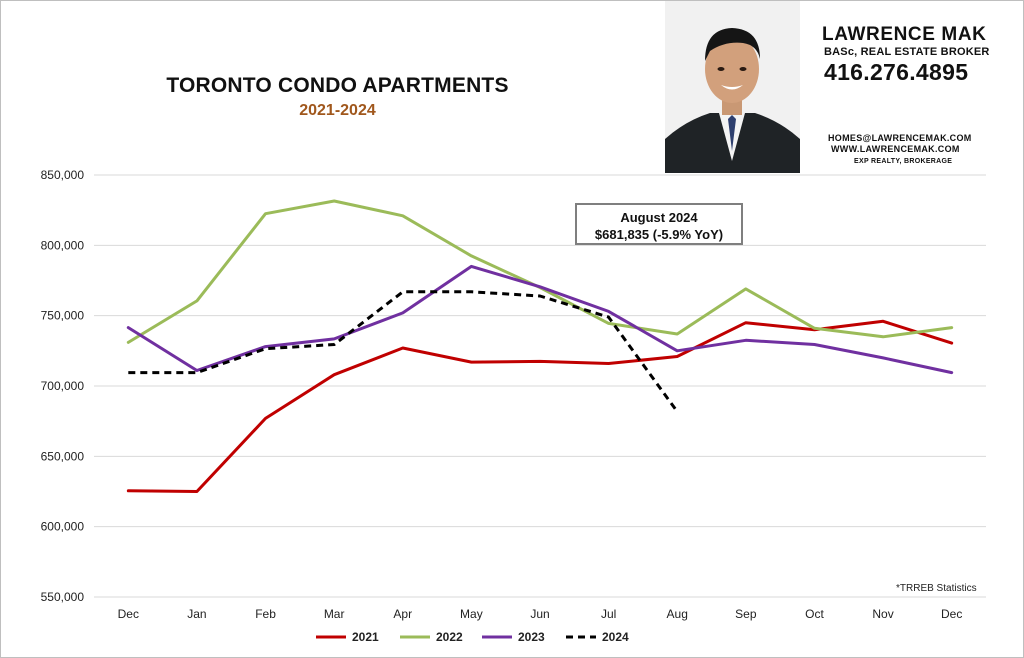 The image size is (1024, 658). What do you see at coordinates (365, 637) in the screenshot?
I see `legend-label-2021: 2021` at bounding box center [365, 637].